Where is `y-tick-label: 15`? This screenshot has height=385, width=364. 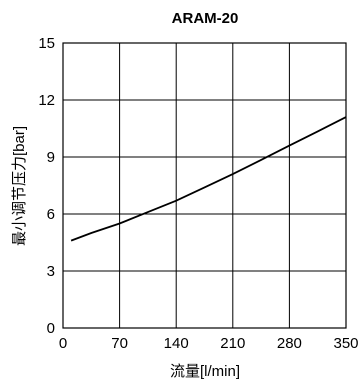 y-tick-label: 15 is located at coordinates (46, 43).